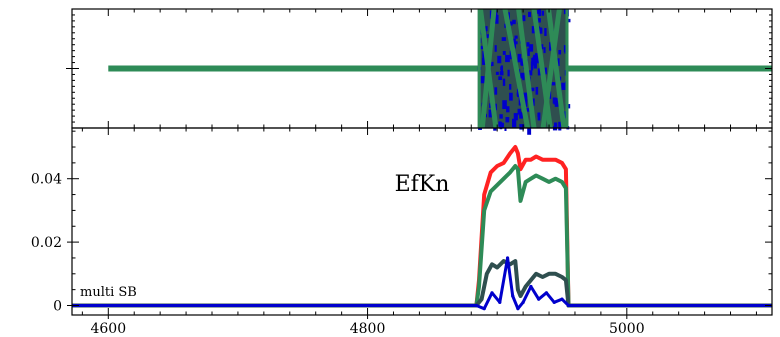 This screenshot has width=780, height=337. What do you see at coordinates (422, 184) in the screenshot?
I see `chart-title: EfKn` at bounding box center [422, 184].